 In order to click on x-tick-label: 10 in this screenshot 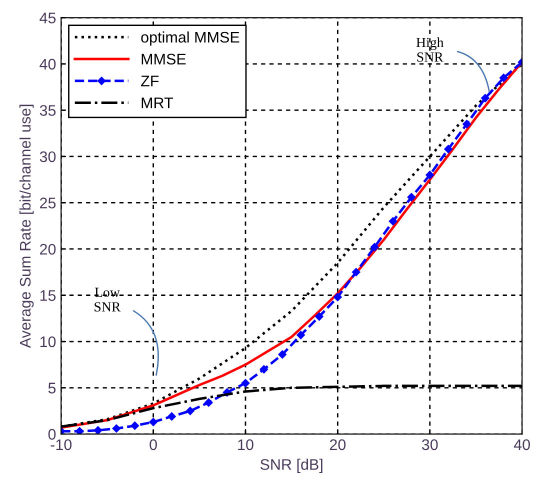, I will do `click(246, 444)`.